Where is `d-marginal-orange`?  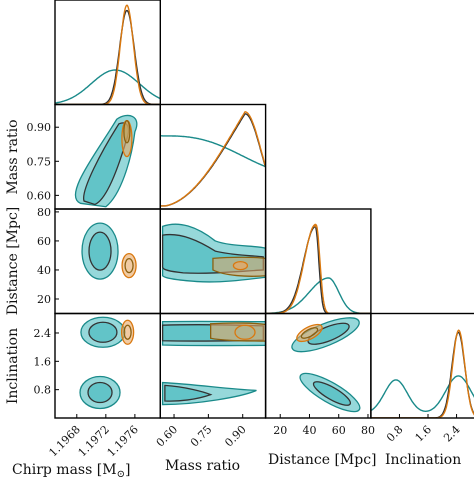
d-marginal-orange is located at coordinates (318, 268).